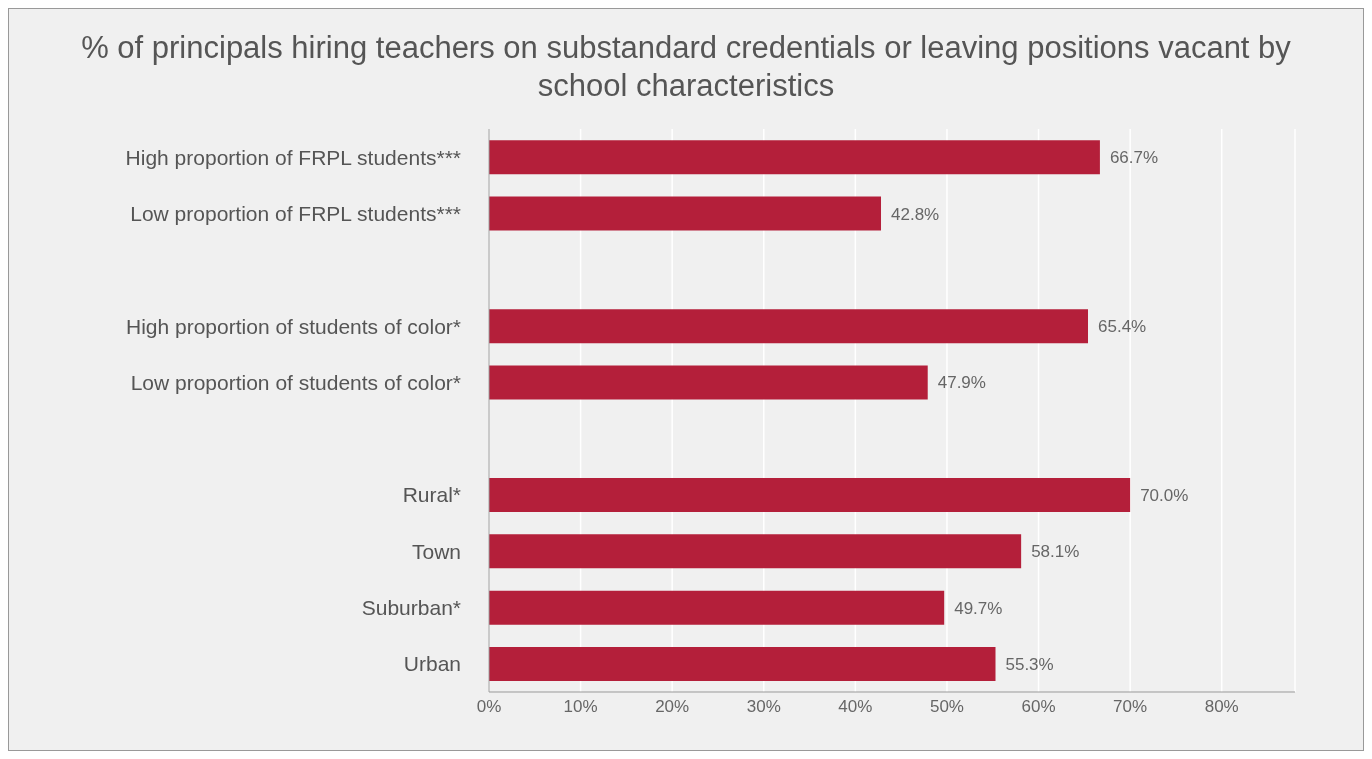 Image resolution: width=1372 pixels, height=759 pixels. Describe the element at coordinates (855, 707) in the screenshot. I see `x-tick-label: 40%` at that location.